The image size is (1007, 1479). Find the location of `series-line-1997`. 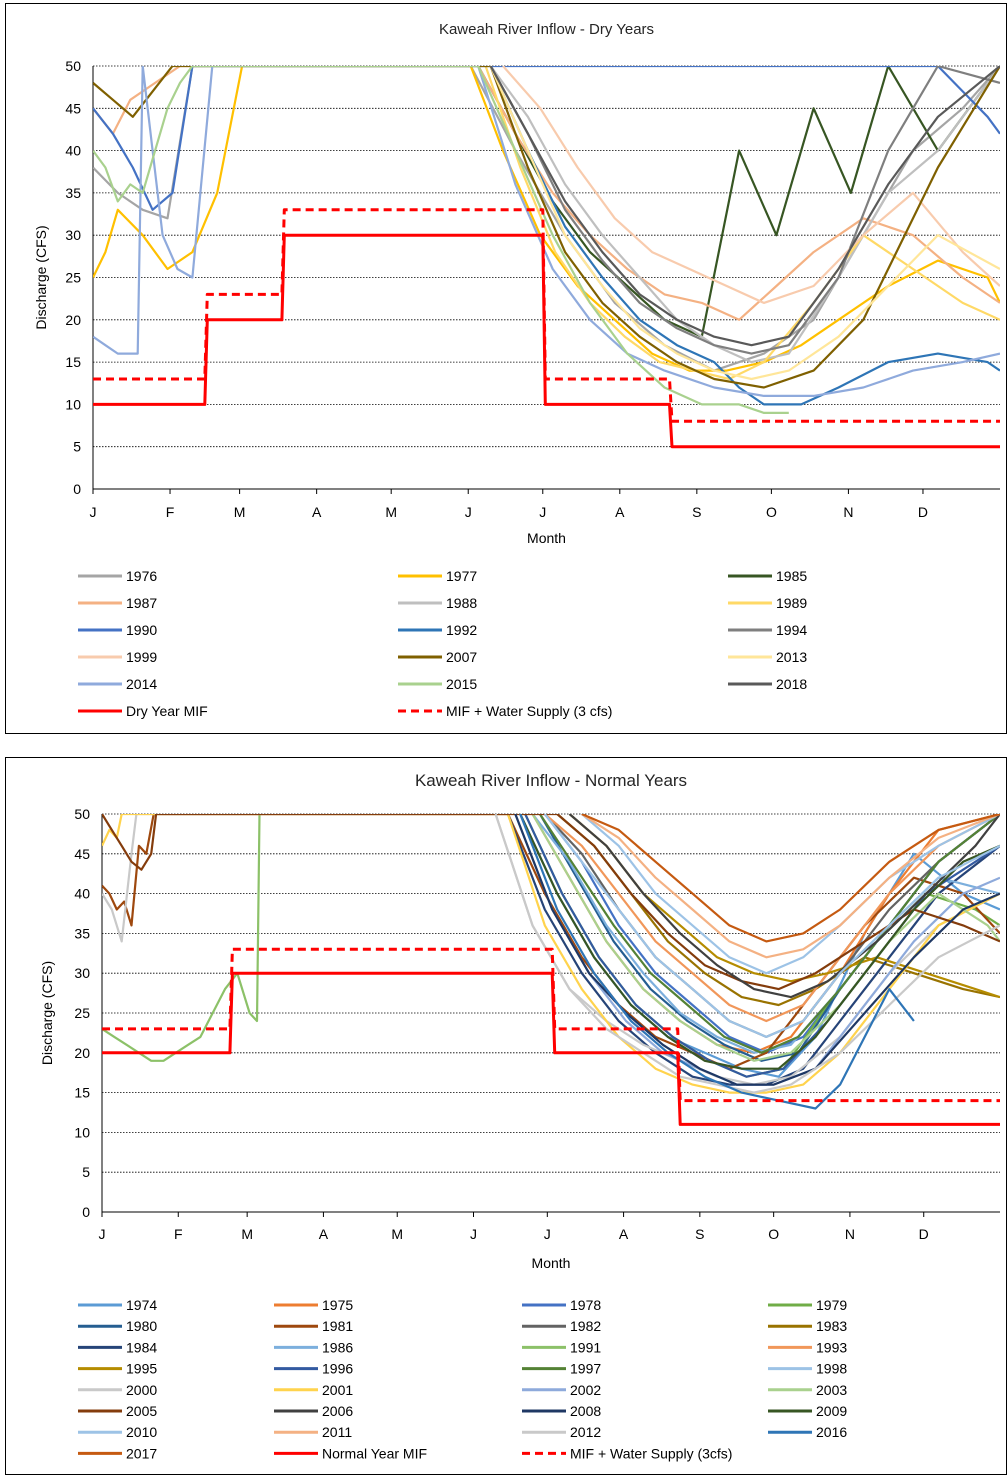

series-line-1997 is located at coordinates (769, 934).